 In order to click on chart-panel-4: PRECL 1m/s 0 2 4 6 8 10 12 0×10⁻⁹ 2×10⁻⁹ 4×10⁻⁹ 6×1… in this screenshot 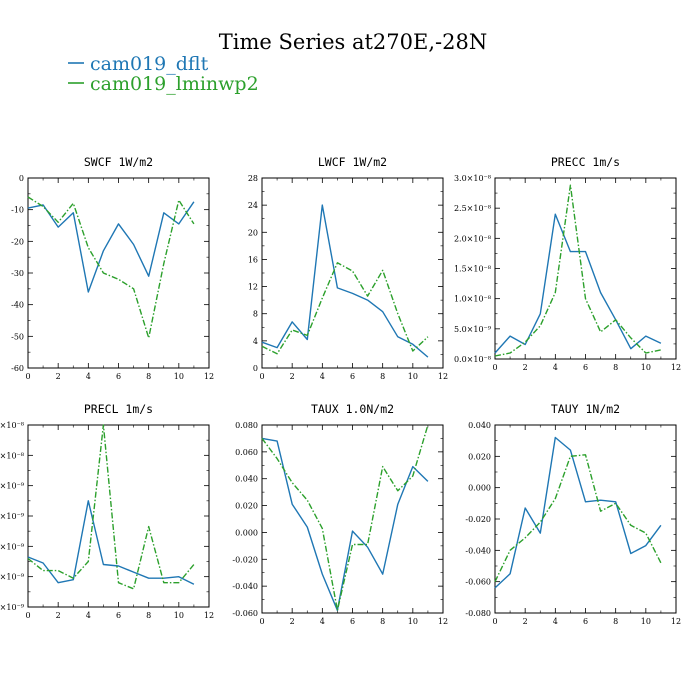, I will do `click(107, 511)`.